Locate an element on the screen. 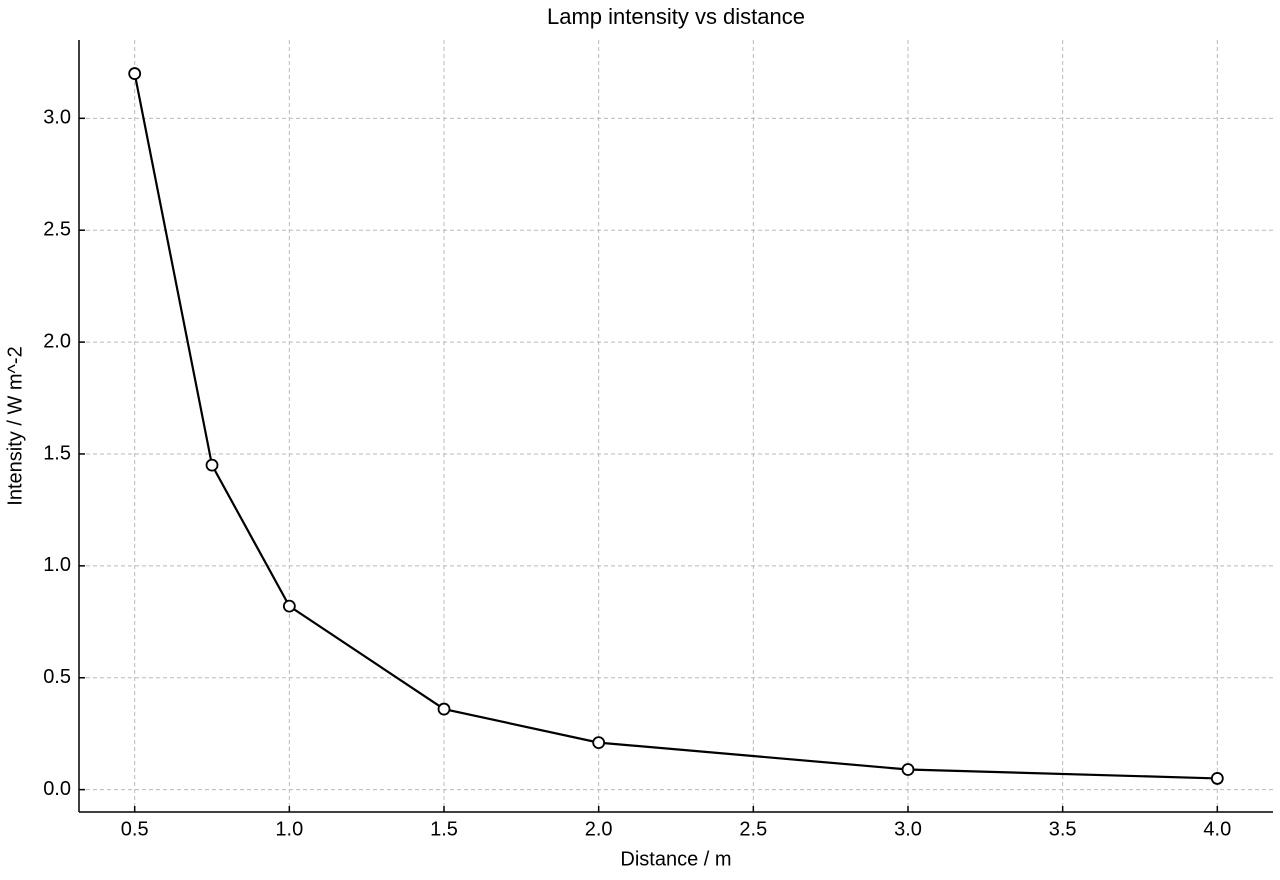 This screenshot has height=880, width=1280. y-axis-label: Intensity / W m^-2 is located at coordinates (15, 425).